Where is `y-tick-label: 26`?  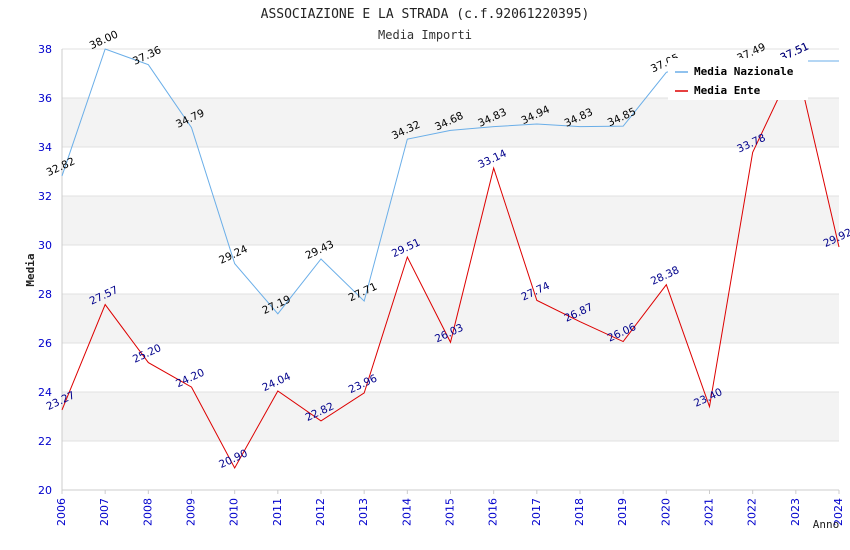 y-tick-label: 26 is located at coordinates (45, 343).